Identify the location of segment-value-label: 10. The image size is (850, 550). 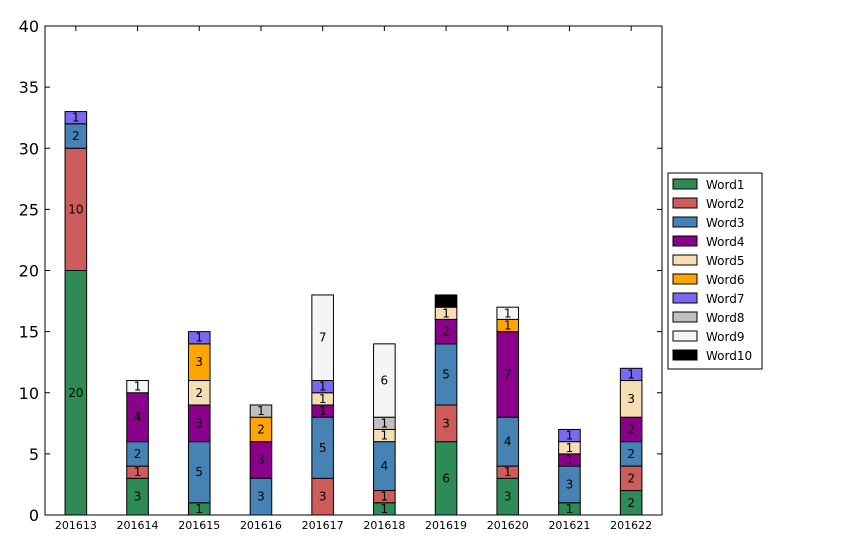
(75, 209).